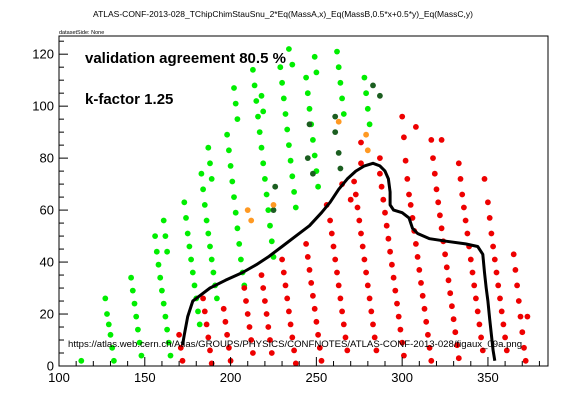  What do you see at coordinates (145, 377) in the screenshot?
I see `x-tick-label: 150` at bounding box center [145, 377].